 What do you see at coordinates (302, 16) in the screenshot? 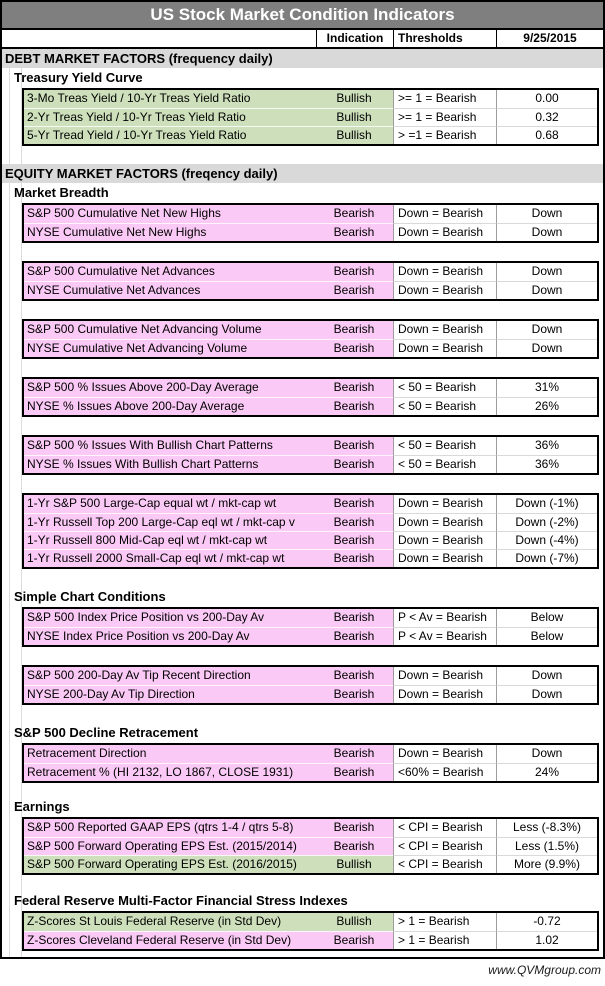
I see `page-title: US Stock Market Condition Indicators` at bounding box center [302, 16].